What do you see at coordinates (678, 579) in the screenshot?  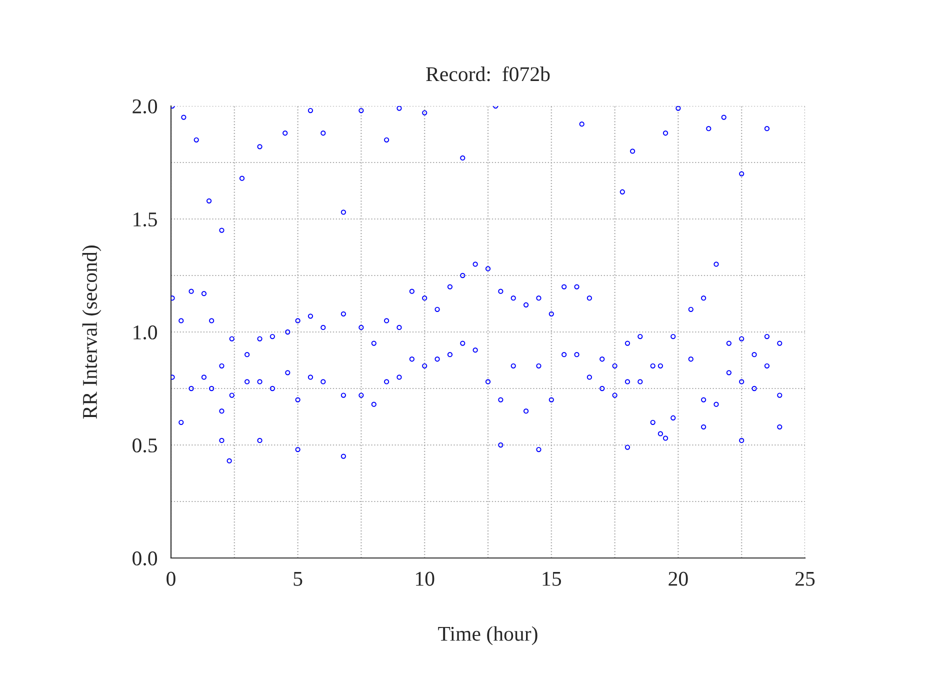 I see `x-tick-label: 20` at bounding box center [678, 579].